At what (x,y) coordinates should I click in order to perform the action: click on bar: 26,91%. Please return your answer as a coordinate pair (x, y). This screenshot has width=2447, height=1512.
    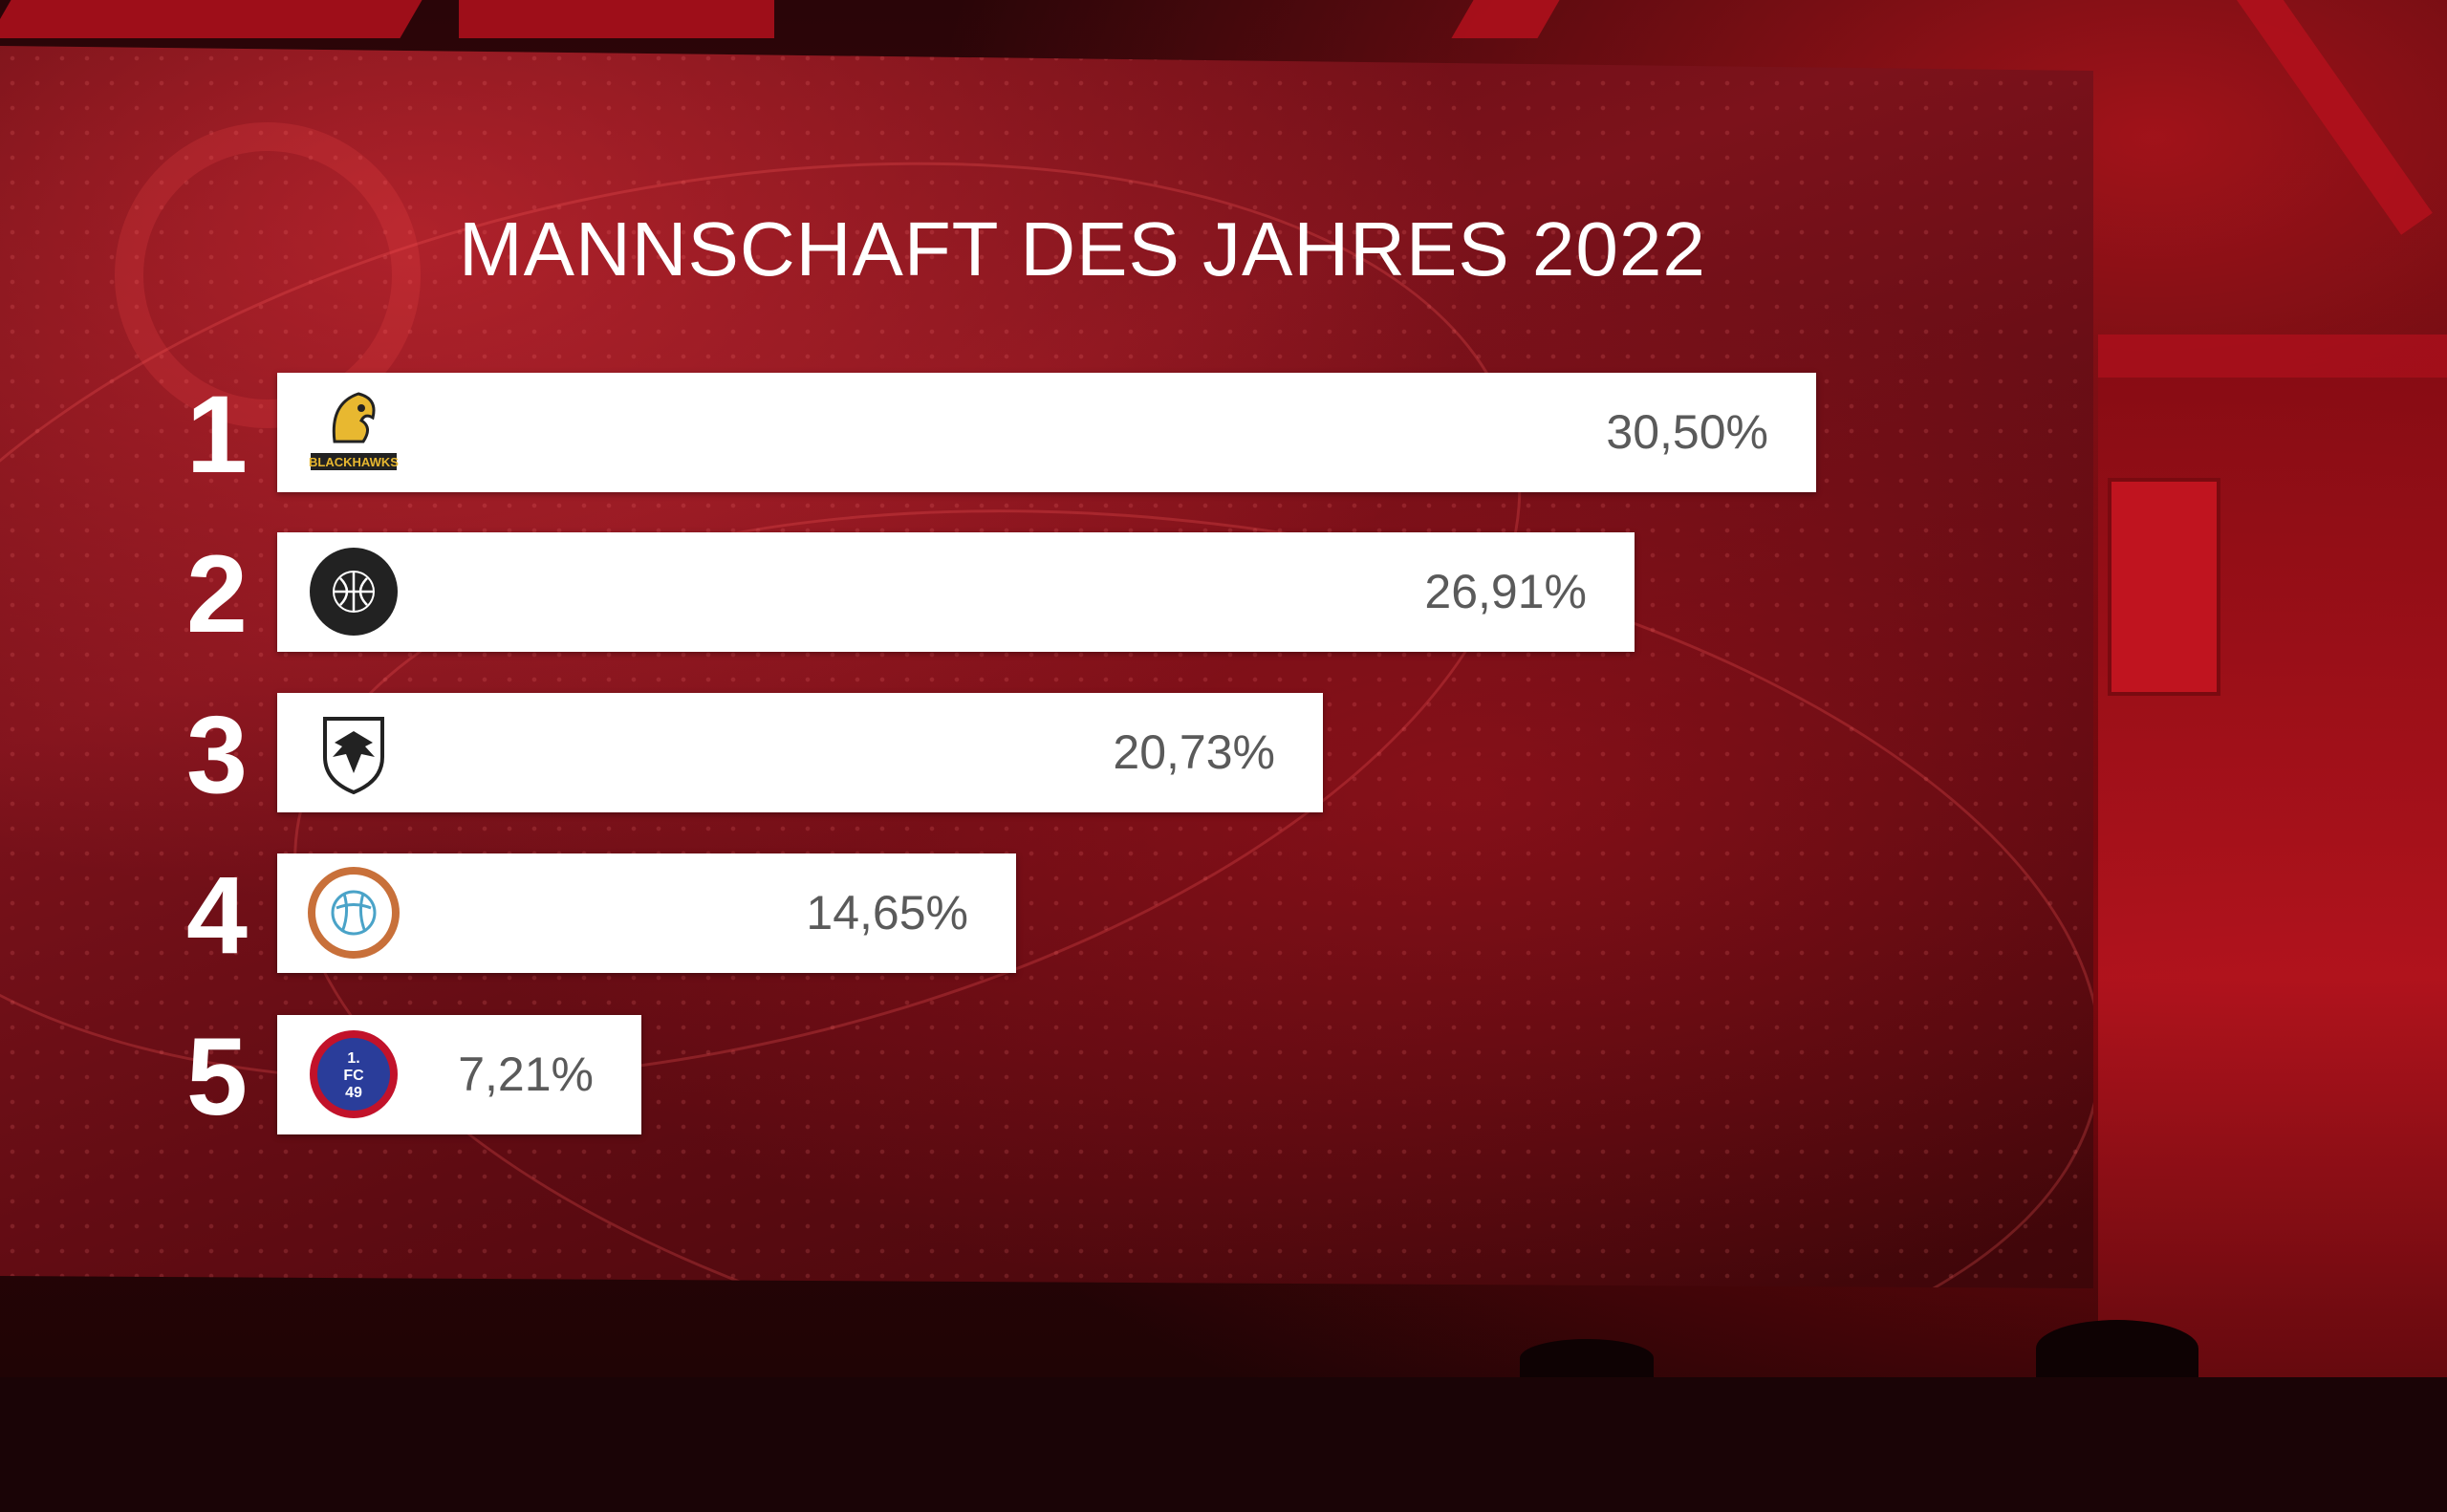
    Looking at the image, I should click on (956, 592).